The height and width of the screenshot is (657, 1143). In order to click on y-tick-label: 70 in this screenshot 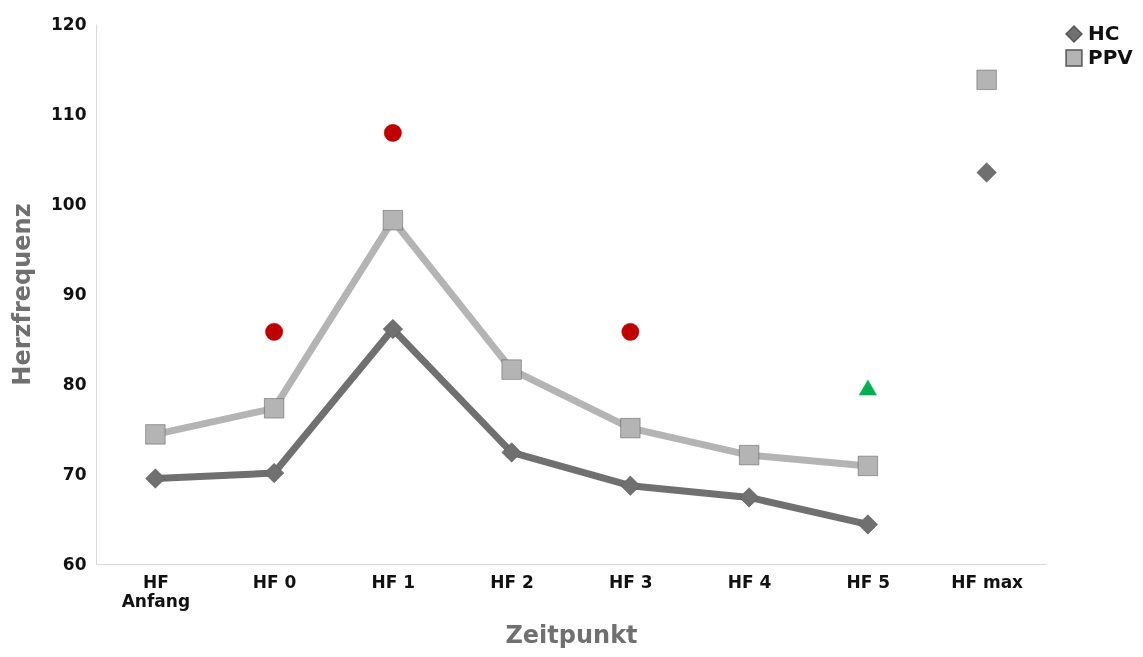, I will do `click(74, 473)`.